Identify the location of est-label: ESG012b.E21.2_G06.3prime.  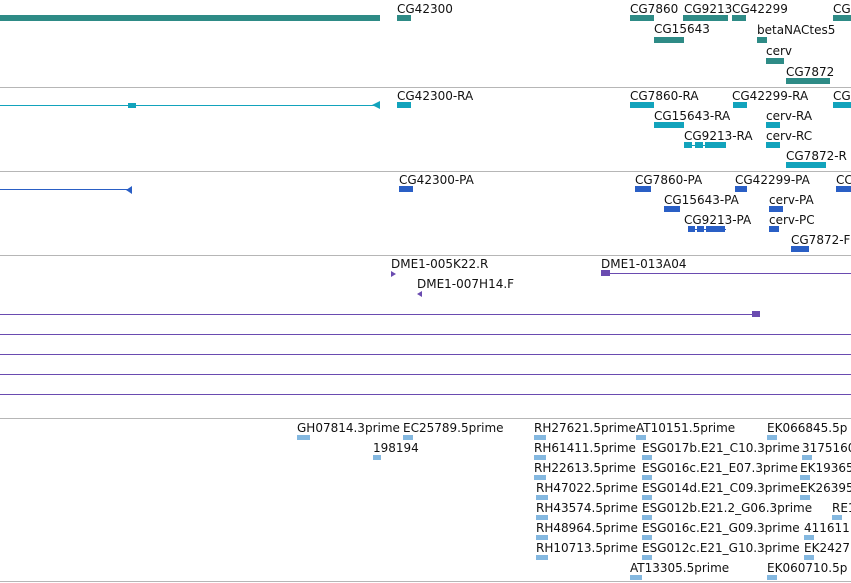
(727, 508).